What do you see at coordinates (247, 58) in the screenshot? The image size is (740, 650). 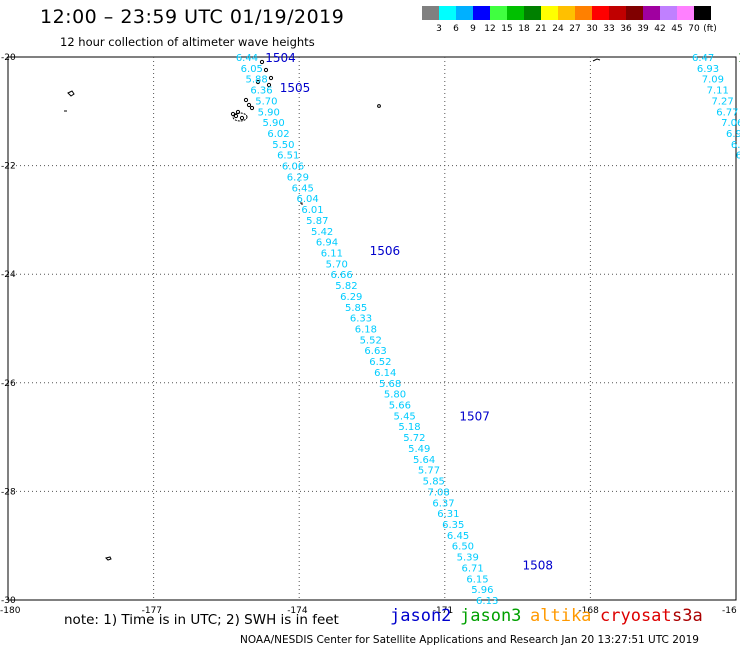 I see `swh-value-label: 6.44` at bounding box center [247, 58].